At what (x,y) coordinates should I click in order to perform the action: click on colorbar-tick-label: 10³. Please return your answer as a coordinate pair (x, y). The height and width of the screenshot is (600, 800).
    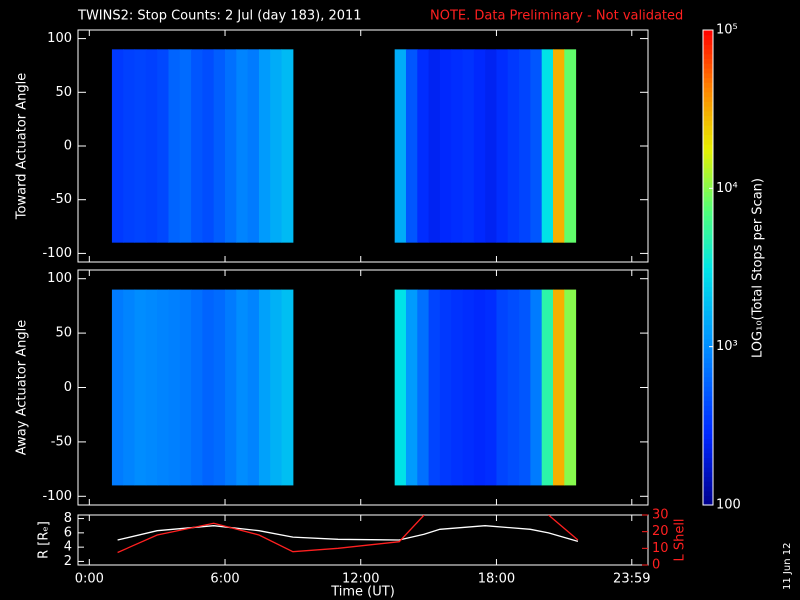
    Looking at the image, I should click on (727, 346).